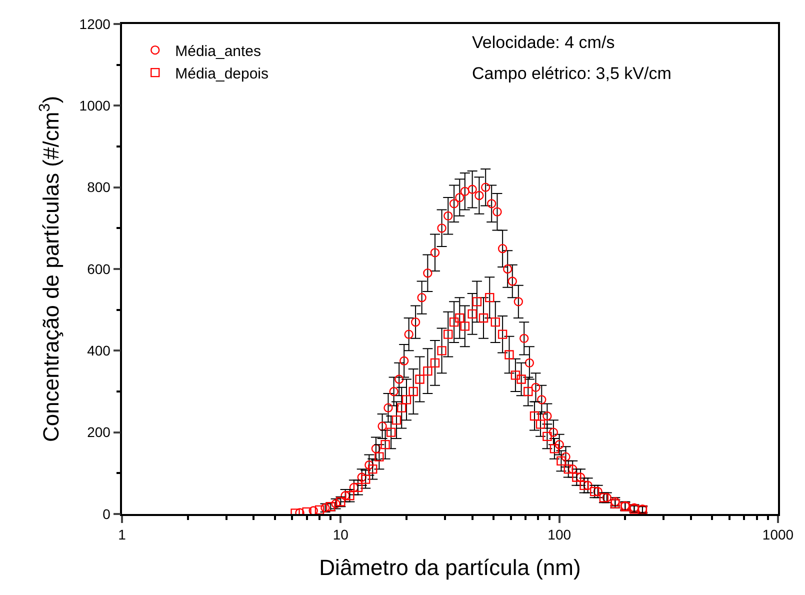 Image resolution: width=805 pixels, height=595 pixels. Describe the element at coordinates (560, 534) in the screenshot. I see `x-tick-label: 100` at that location.